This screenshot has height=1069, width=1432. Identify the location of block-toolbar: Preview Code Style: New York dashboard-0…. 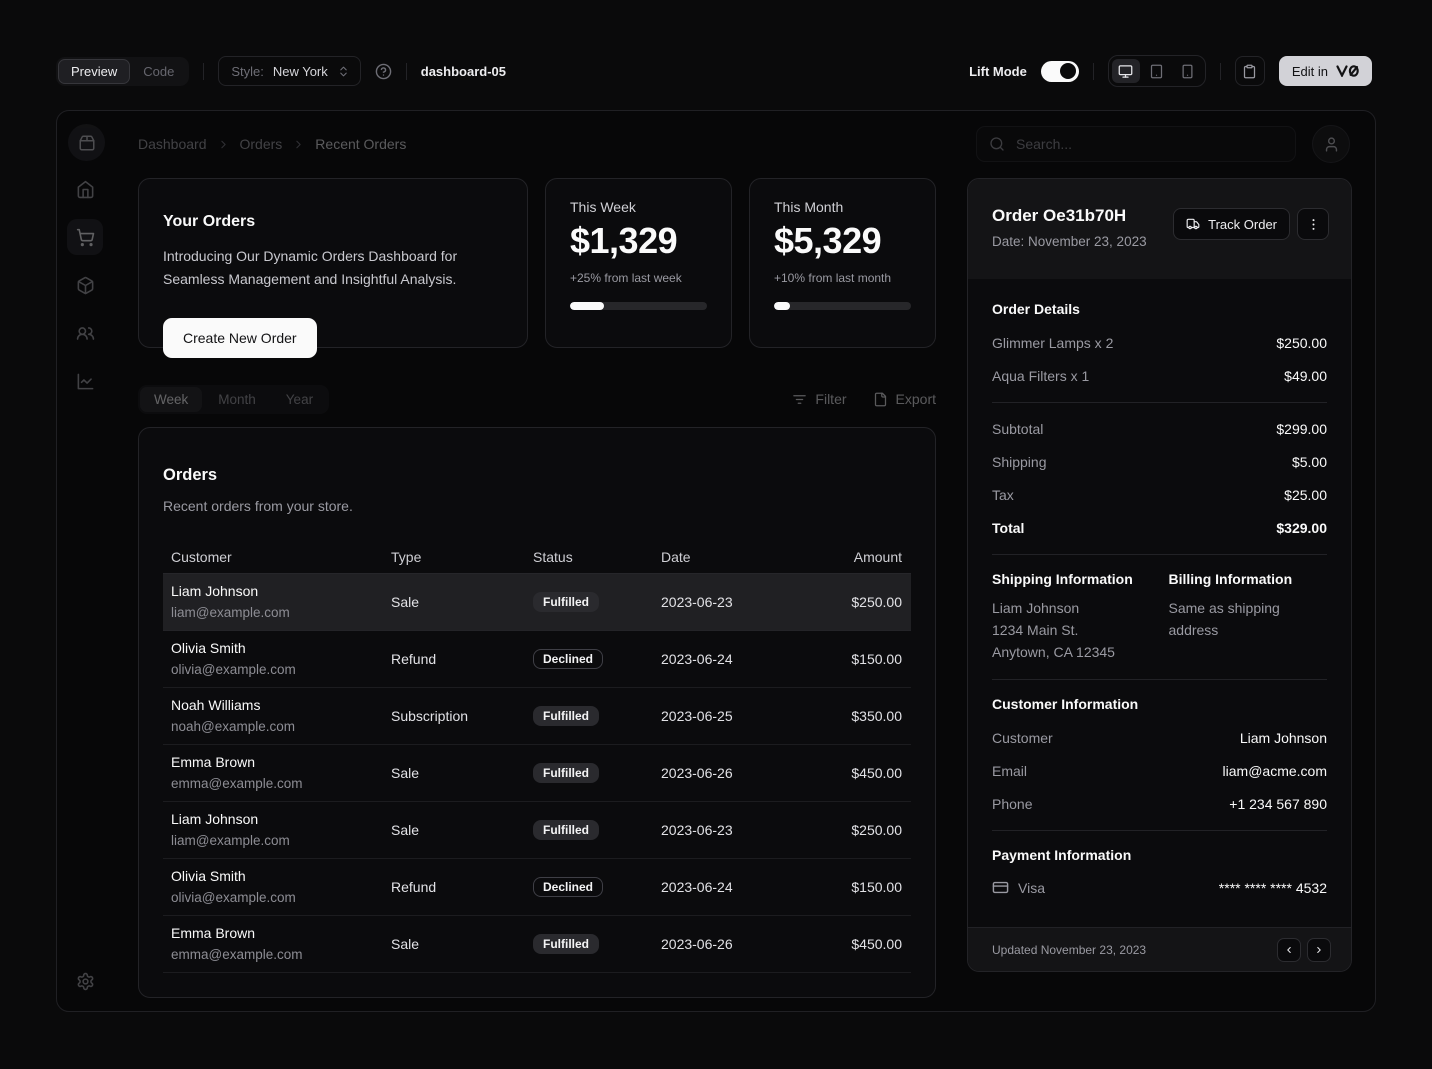
(714, 71).